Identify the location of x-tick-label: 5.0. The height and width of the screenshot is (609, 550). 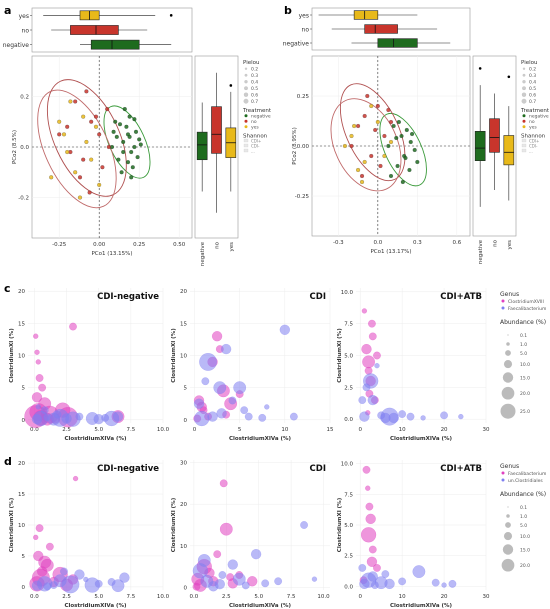
(98, 597).